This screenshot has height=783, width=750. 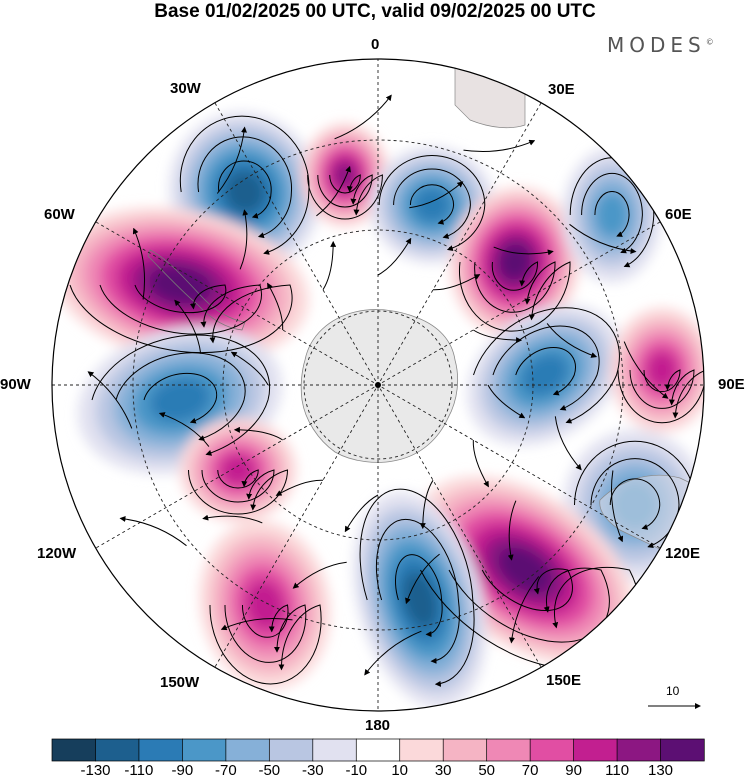 What do you see at coordinates (673, 691) in the screenshot?
I see `reference-vector-label: 10` at bounding box center [673, 691].